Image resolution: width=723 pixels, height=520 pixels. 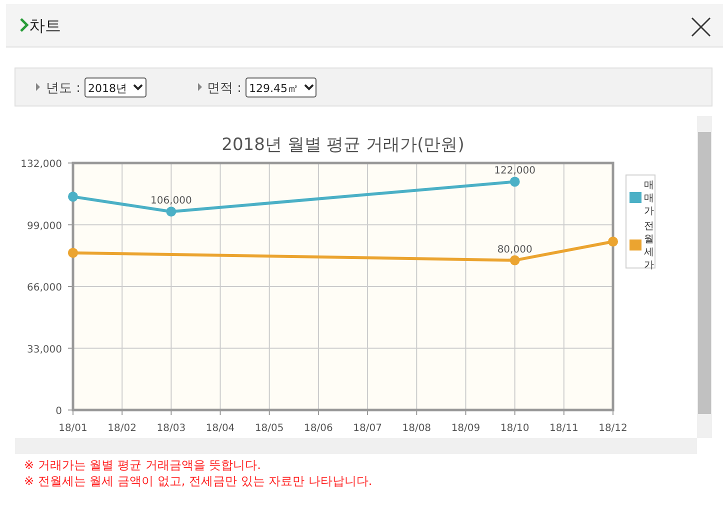 What do you see at coordinates (514, 250) in the screenshot?
I see `data-label: 80,000` at bounding box center [514, 250].